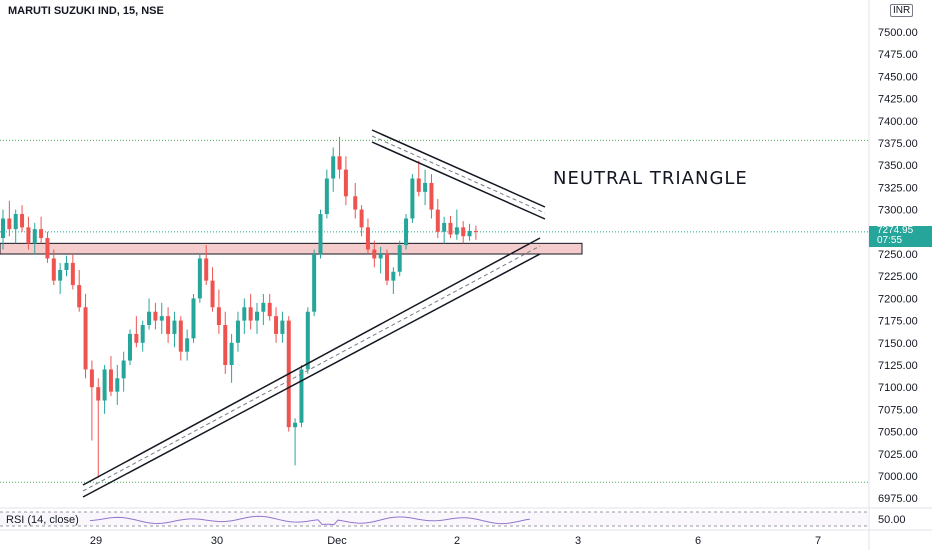  I want to click on x-tick-label: 3, so click(578, 541).